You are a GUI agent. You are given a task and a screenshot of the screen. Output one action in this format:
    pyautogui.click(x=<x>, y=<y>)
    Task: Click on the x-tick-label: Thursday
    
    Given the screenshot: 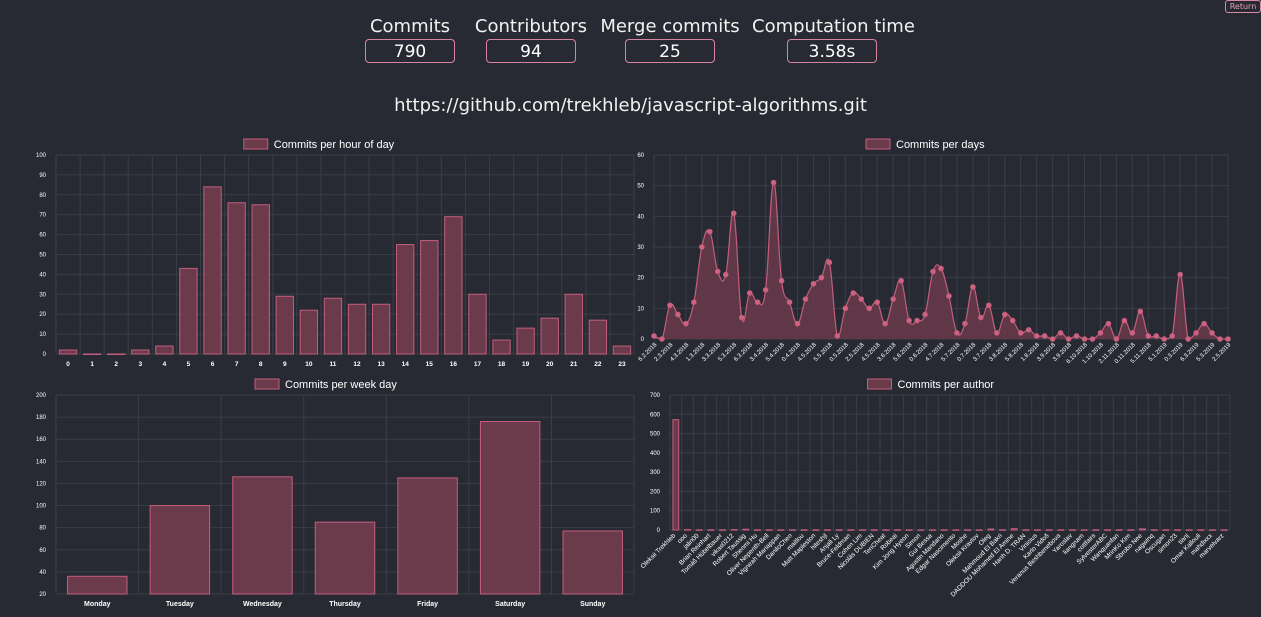 What is the action you would take?
    pyautogui.click(x=345, y=604)
    